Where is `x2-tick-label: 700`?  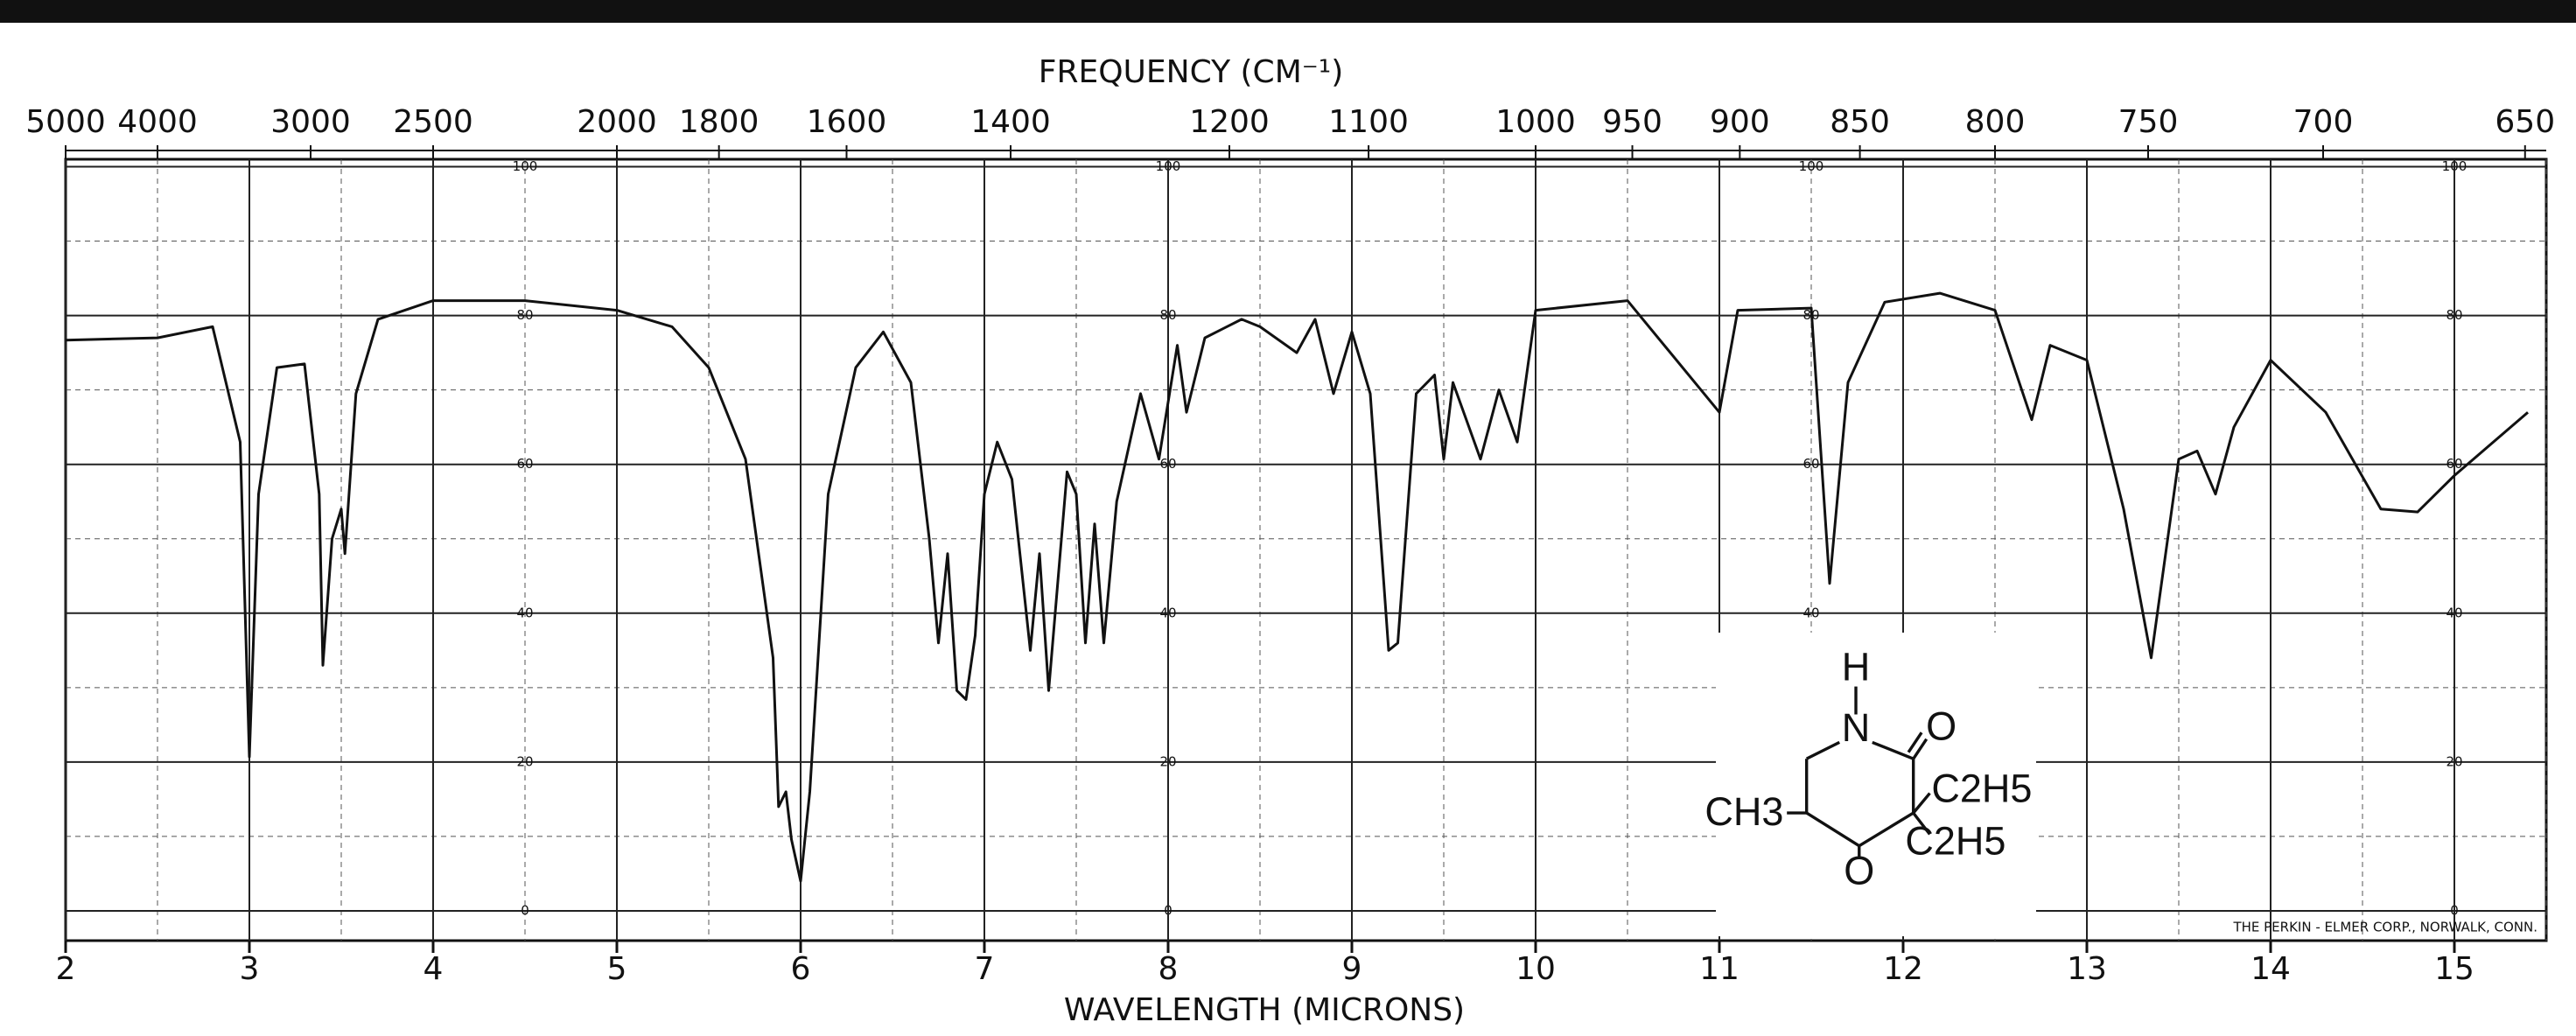
x2-tick-label: 700 is located at coordinates (2323, 122).